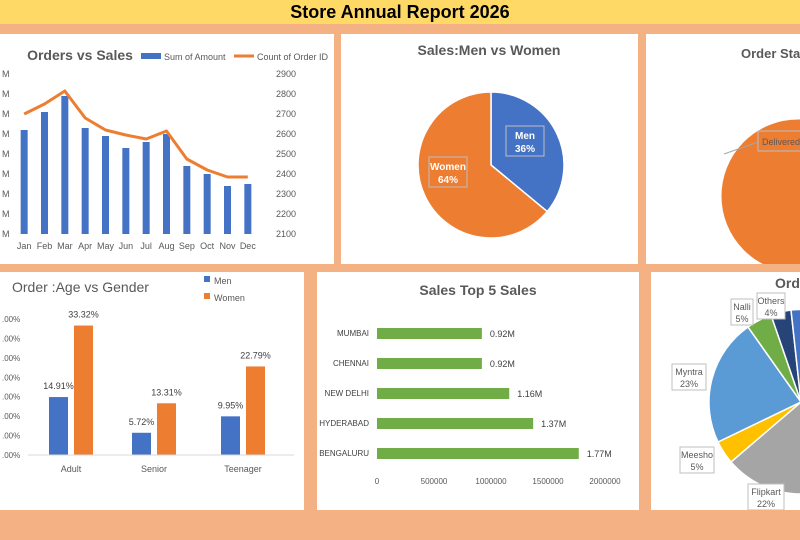 The width and height of the screenshot is (800, 540). I want to click on right-axis-tick-label: 2800, so click(286, 94).